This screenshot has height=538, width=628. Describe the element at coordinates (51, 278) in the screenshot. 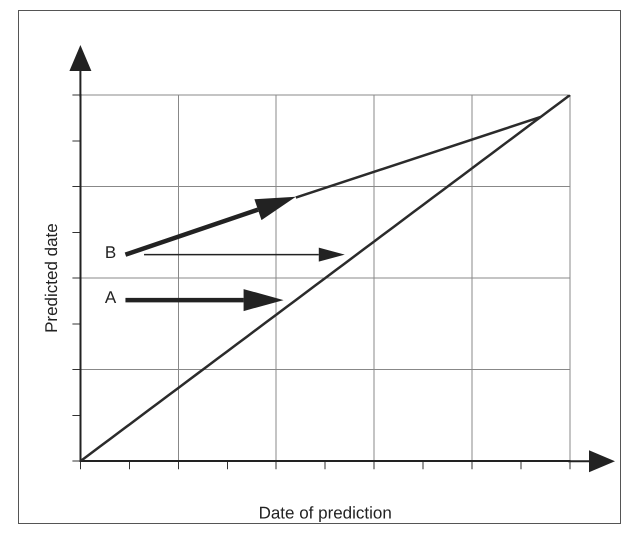

I see `y-axis-title: Predicted date` at that location.